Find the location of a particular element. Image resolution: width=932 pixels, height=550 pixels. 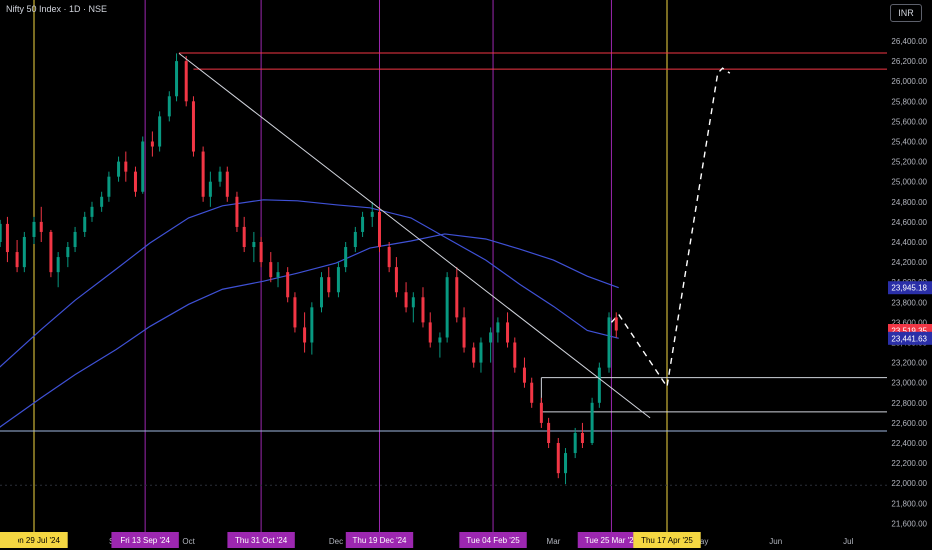

price-tick-label: 26,400.00 is located at coordinates (909, 41).